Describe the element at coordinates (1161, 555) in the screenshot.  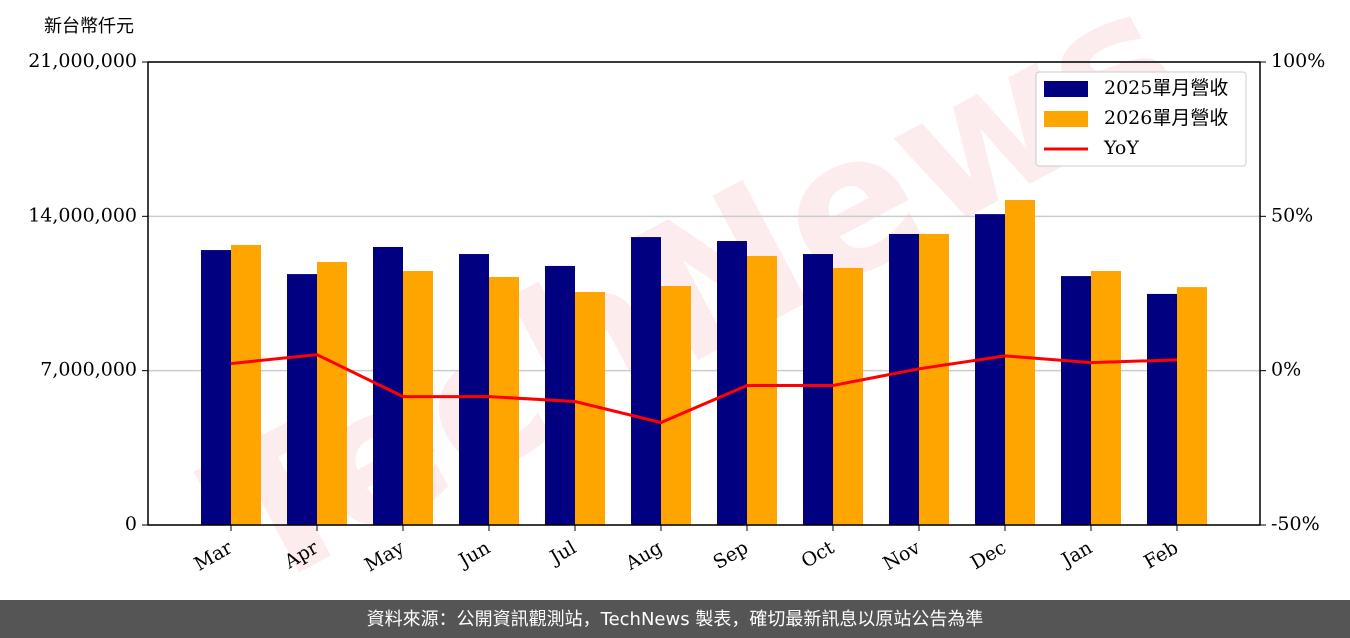
I see `x-tick-label: Feb` at that location.